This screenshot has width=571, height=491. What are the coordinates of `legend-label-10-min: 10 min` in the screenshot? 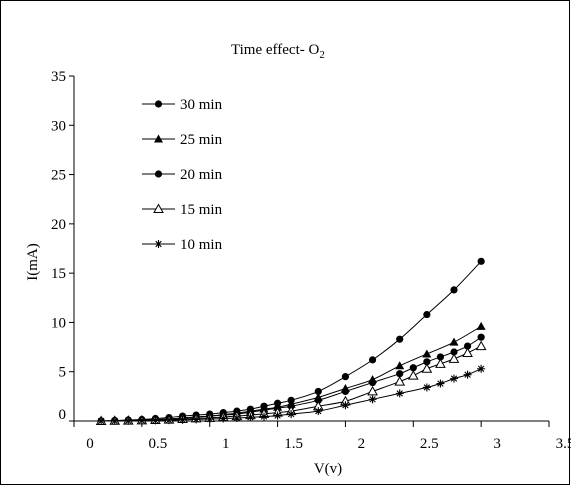 It's located at (201, 245).